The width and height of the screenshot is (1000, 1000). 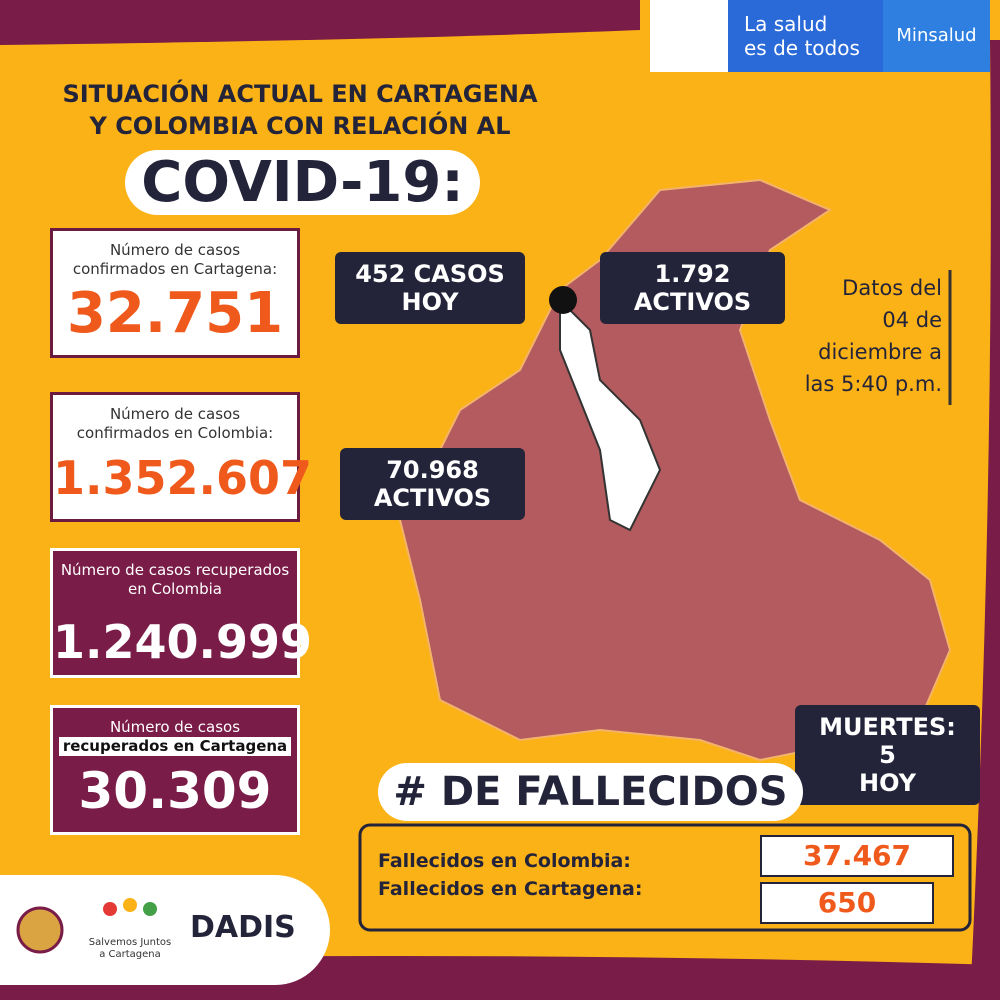 What do you see at coordinates (243, 927) in the screenshot?
I see `agency: DADIS` at bounding box center [243, 927].